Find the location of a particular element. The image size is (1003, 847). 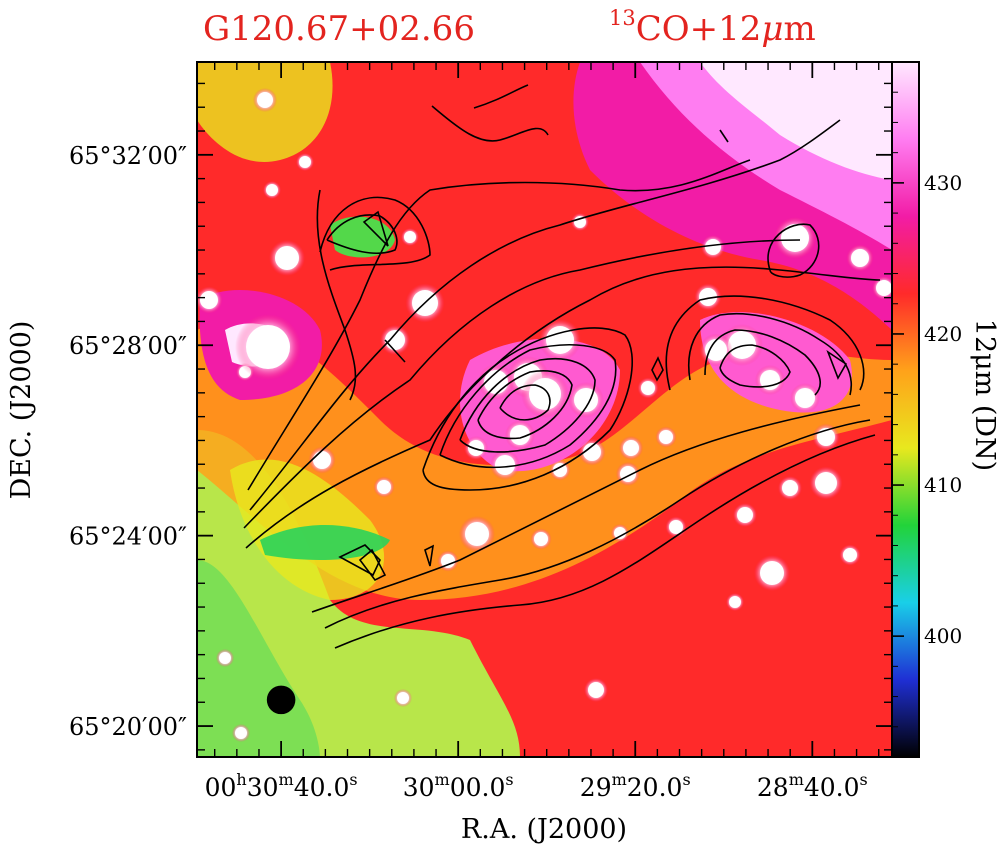

x-tick-label: 30m00.0s is located at coordinates (458, 786).